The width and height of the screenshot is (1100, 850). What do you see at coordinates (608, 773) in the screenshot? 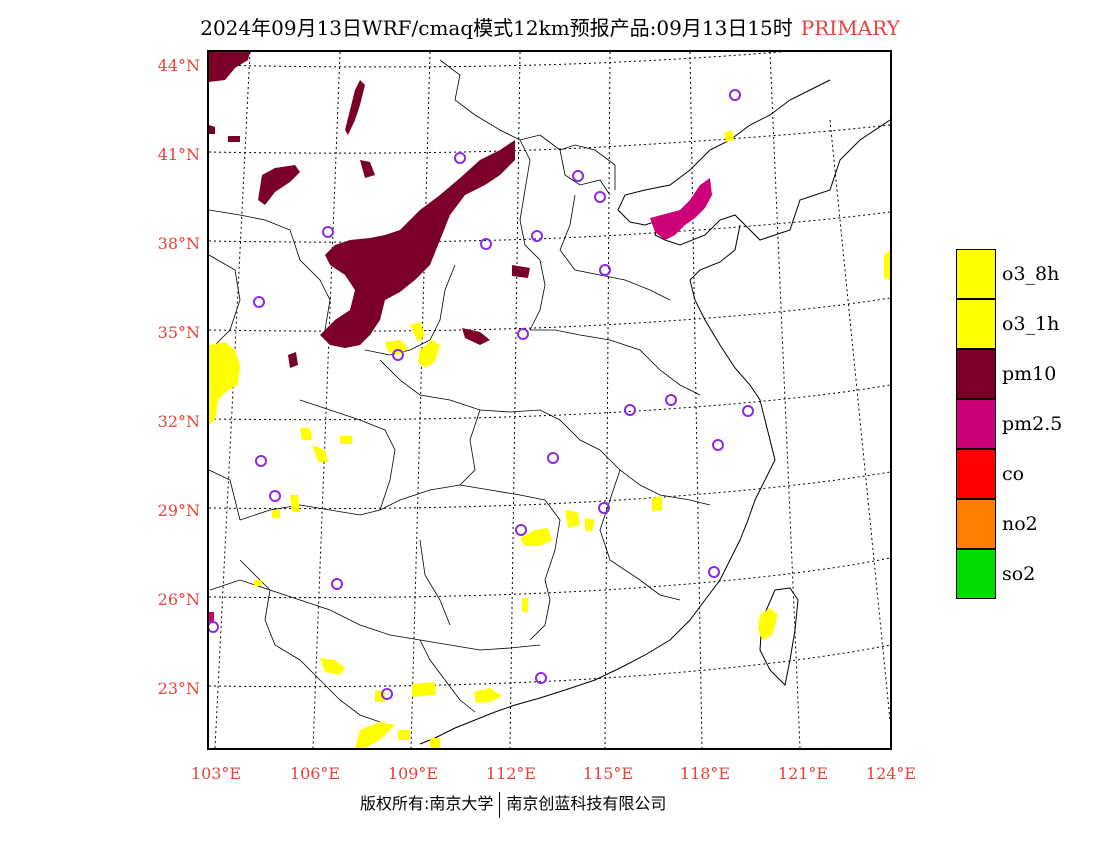
I see `lon-label-115: 115°E` at bounding box center [608, 773].